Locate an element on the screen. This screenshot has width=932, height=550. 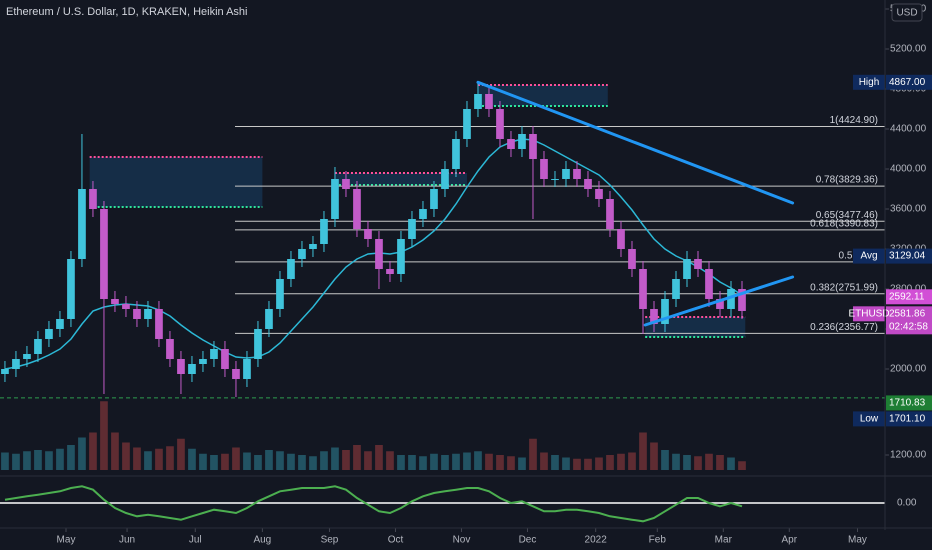
oscillator-tick-label: 0.00 is located at coordinates (907, 503).